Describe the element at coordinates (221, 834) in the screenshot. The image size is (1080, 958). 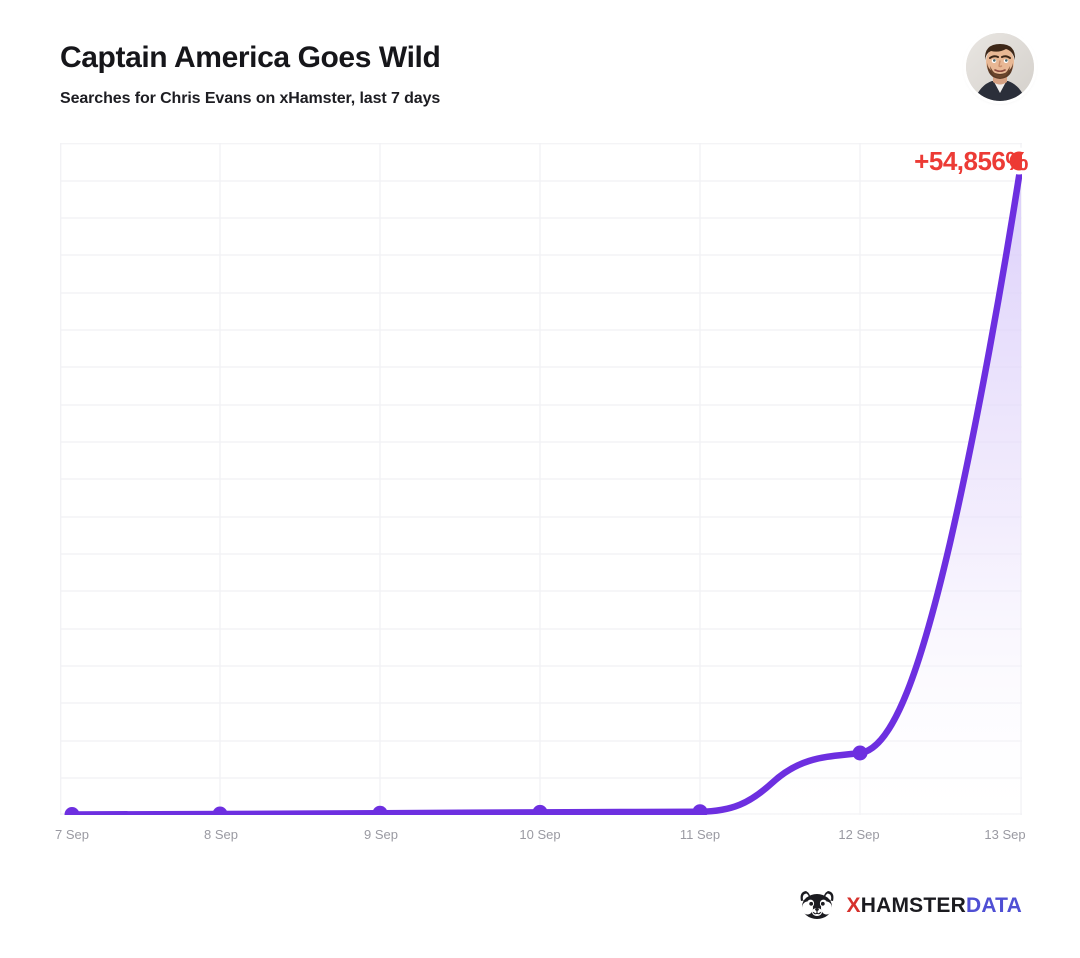
I see `x-tick-8-sep: 8 Sep` at that location.